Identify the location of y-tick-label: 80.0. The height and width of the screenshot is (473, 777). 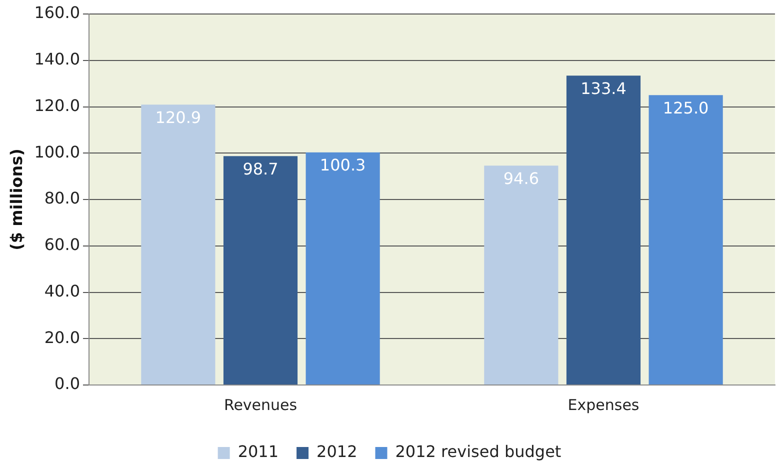
(62, 198).